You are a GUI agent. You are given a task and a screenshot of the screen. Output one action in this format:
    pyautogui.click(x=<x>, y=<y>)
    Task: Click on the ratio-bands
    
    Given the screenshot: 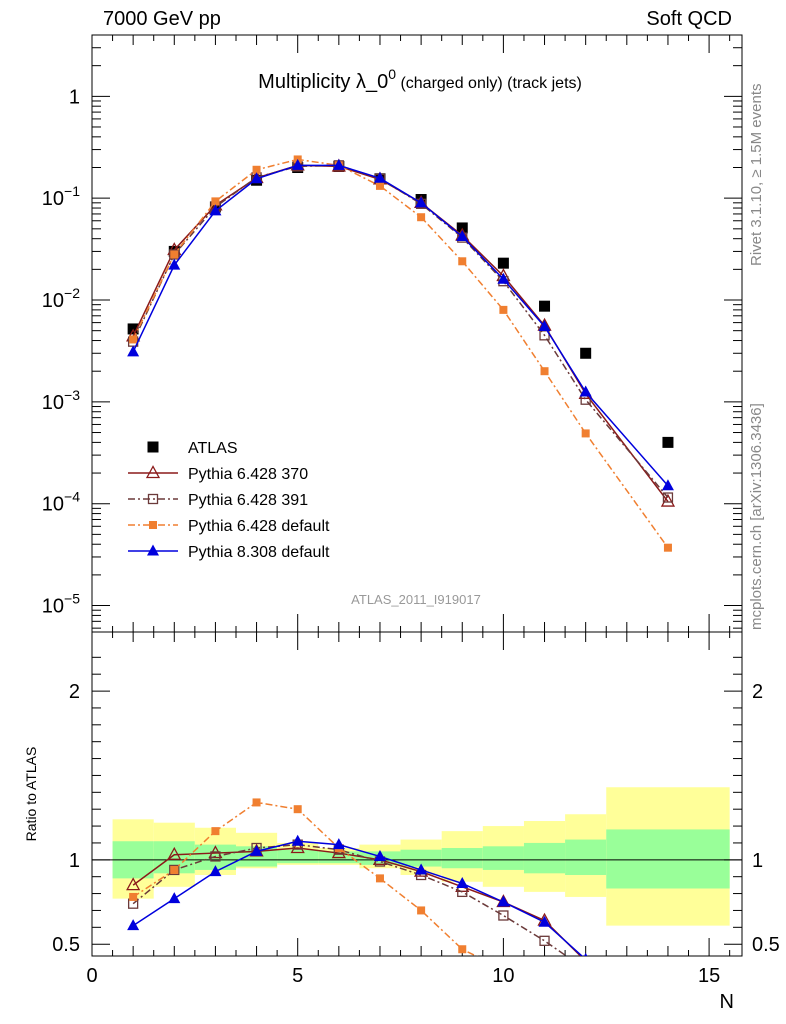 What is the action you would take?
    pyautogui.click(x=421, y=856)
    